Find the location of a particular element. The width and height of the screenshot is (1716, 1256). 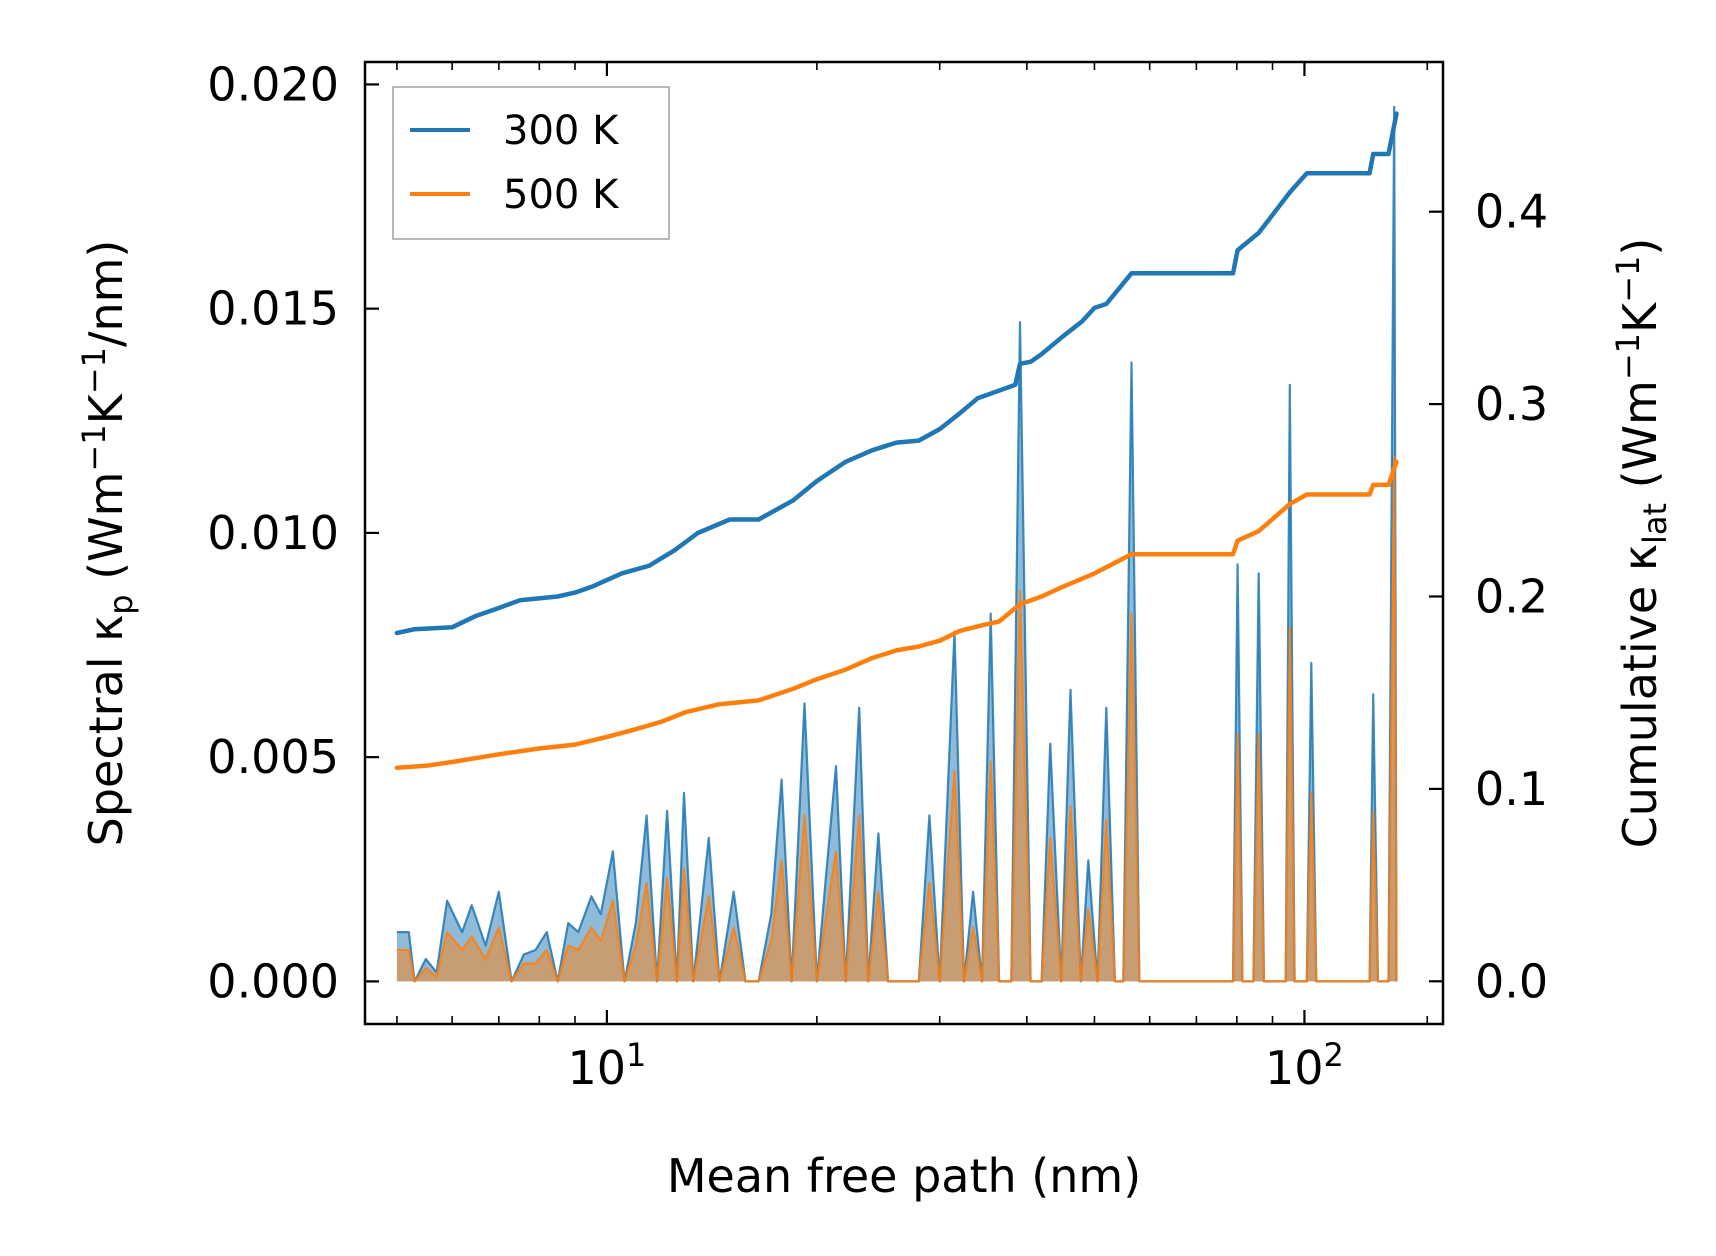

right-y-tick-label: 0.1 is located at coordinates (1511, 789).